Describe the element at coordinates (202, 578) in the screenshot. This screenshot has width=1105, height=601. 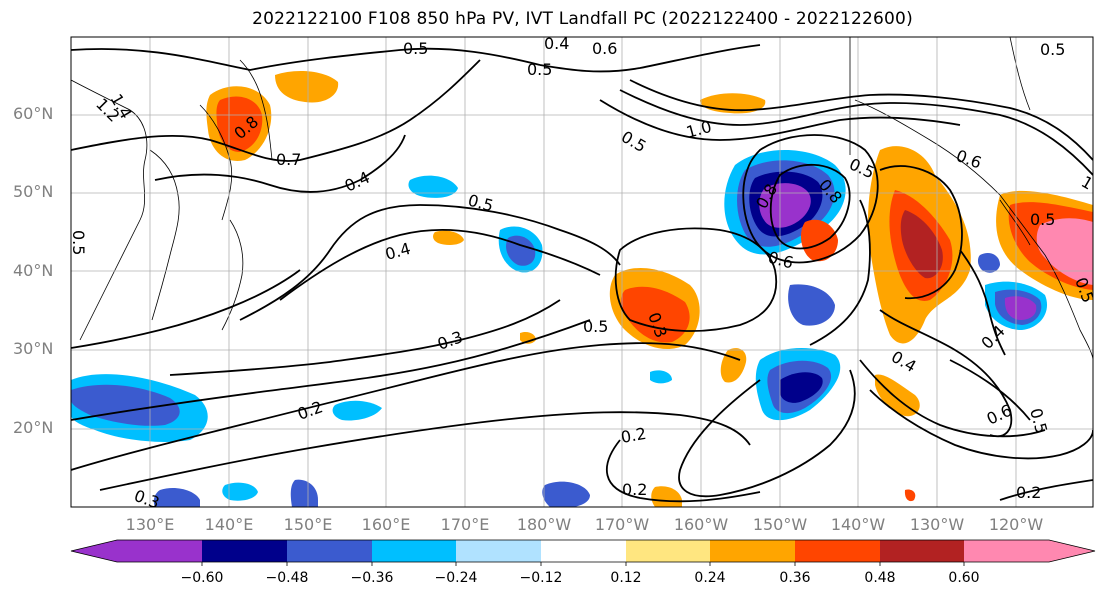
I see `colorbar-tick-label: −0.60` at that location.